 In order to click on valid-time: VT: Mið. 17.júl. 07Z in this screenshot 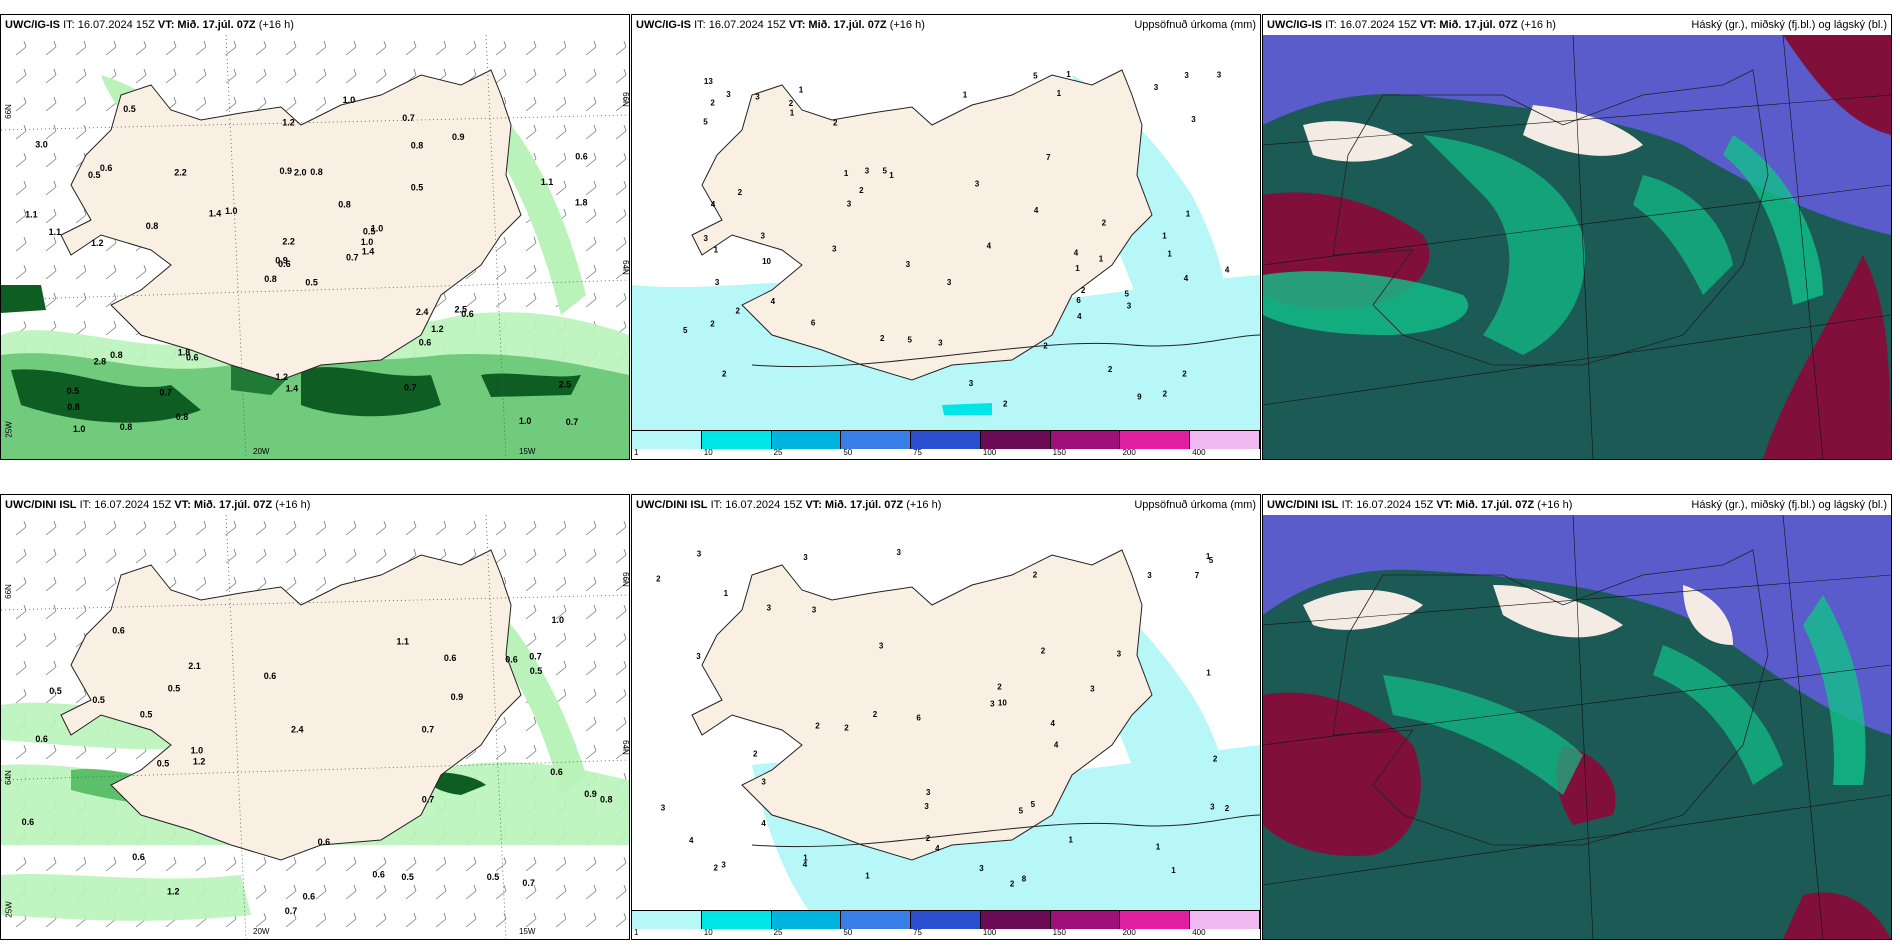, I will do `click(223, 505)`.